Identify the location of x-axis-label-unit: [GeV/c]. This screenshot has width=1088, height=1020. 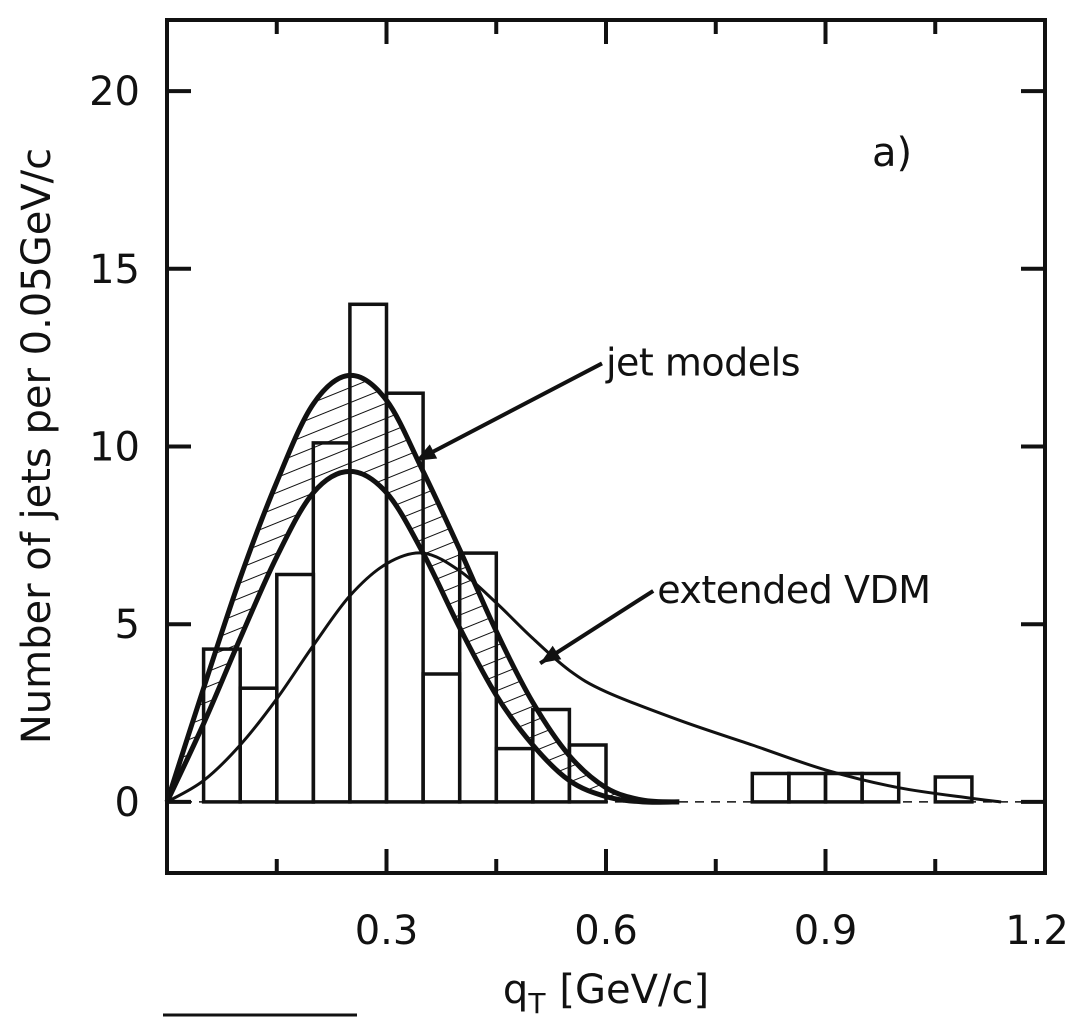
(634, 990).